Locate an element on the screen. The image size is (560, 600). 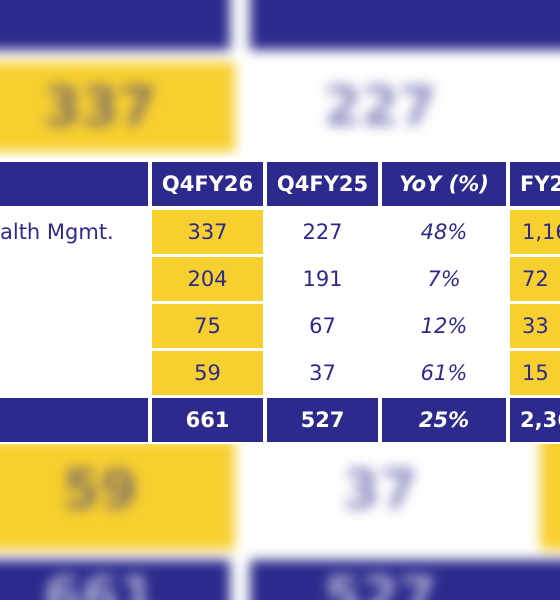
cell-fy: 72 is located at coordinates (535, 279).